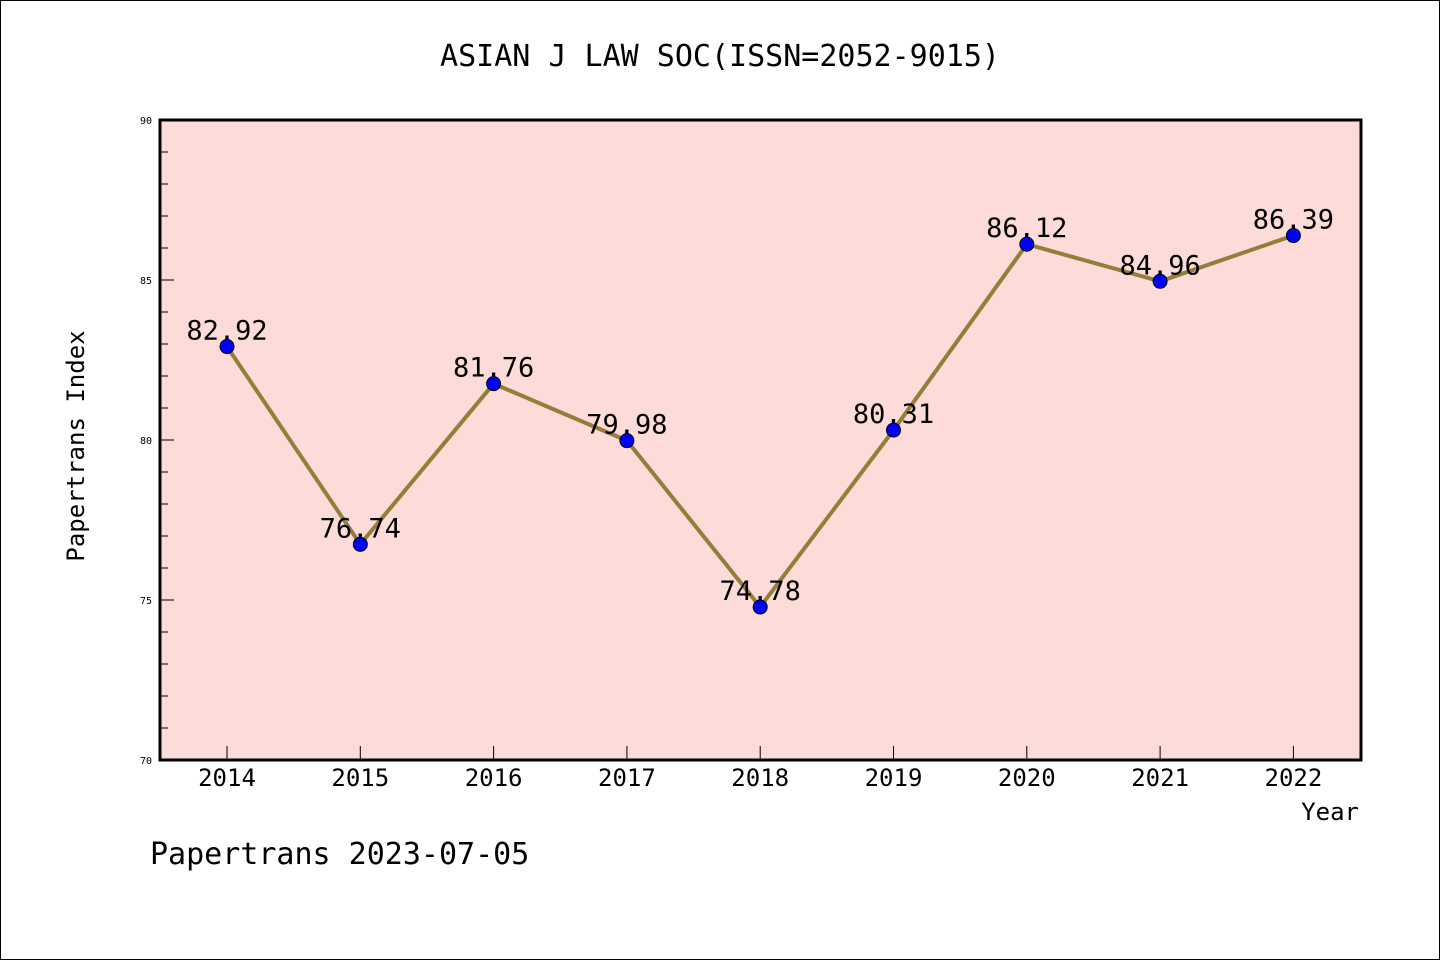 This screenshot has width=1440, height=960. Describe the element at coordinates (339, 854) in the screenshot. I see `footer-credit: Papertrans 2023-07-05` at that location.